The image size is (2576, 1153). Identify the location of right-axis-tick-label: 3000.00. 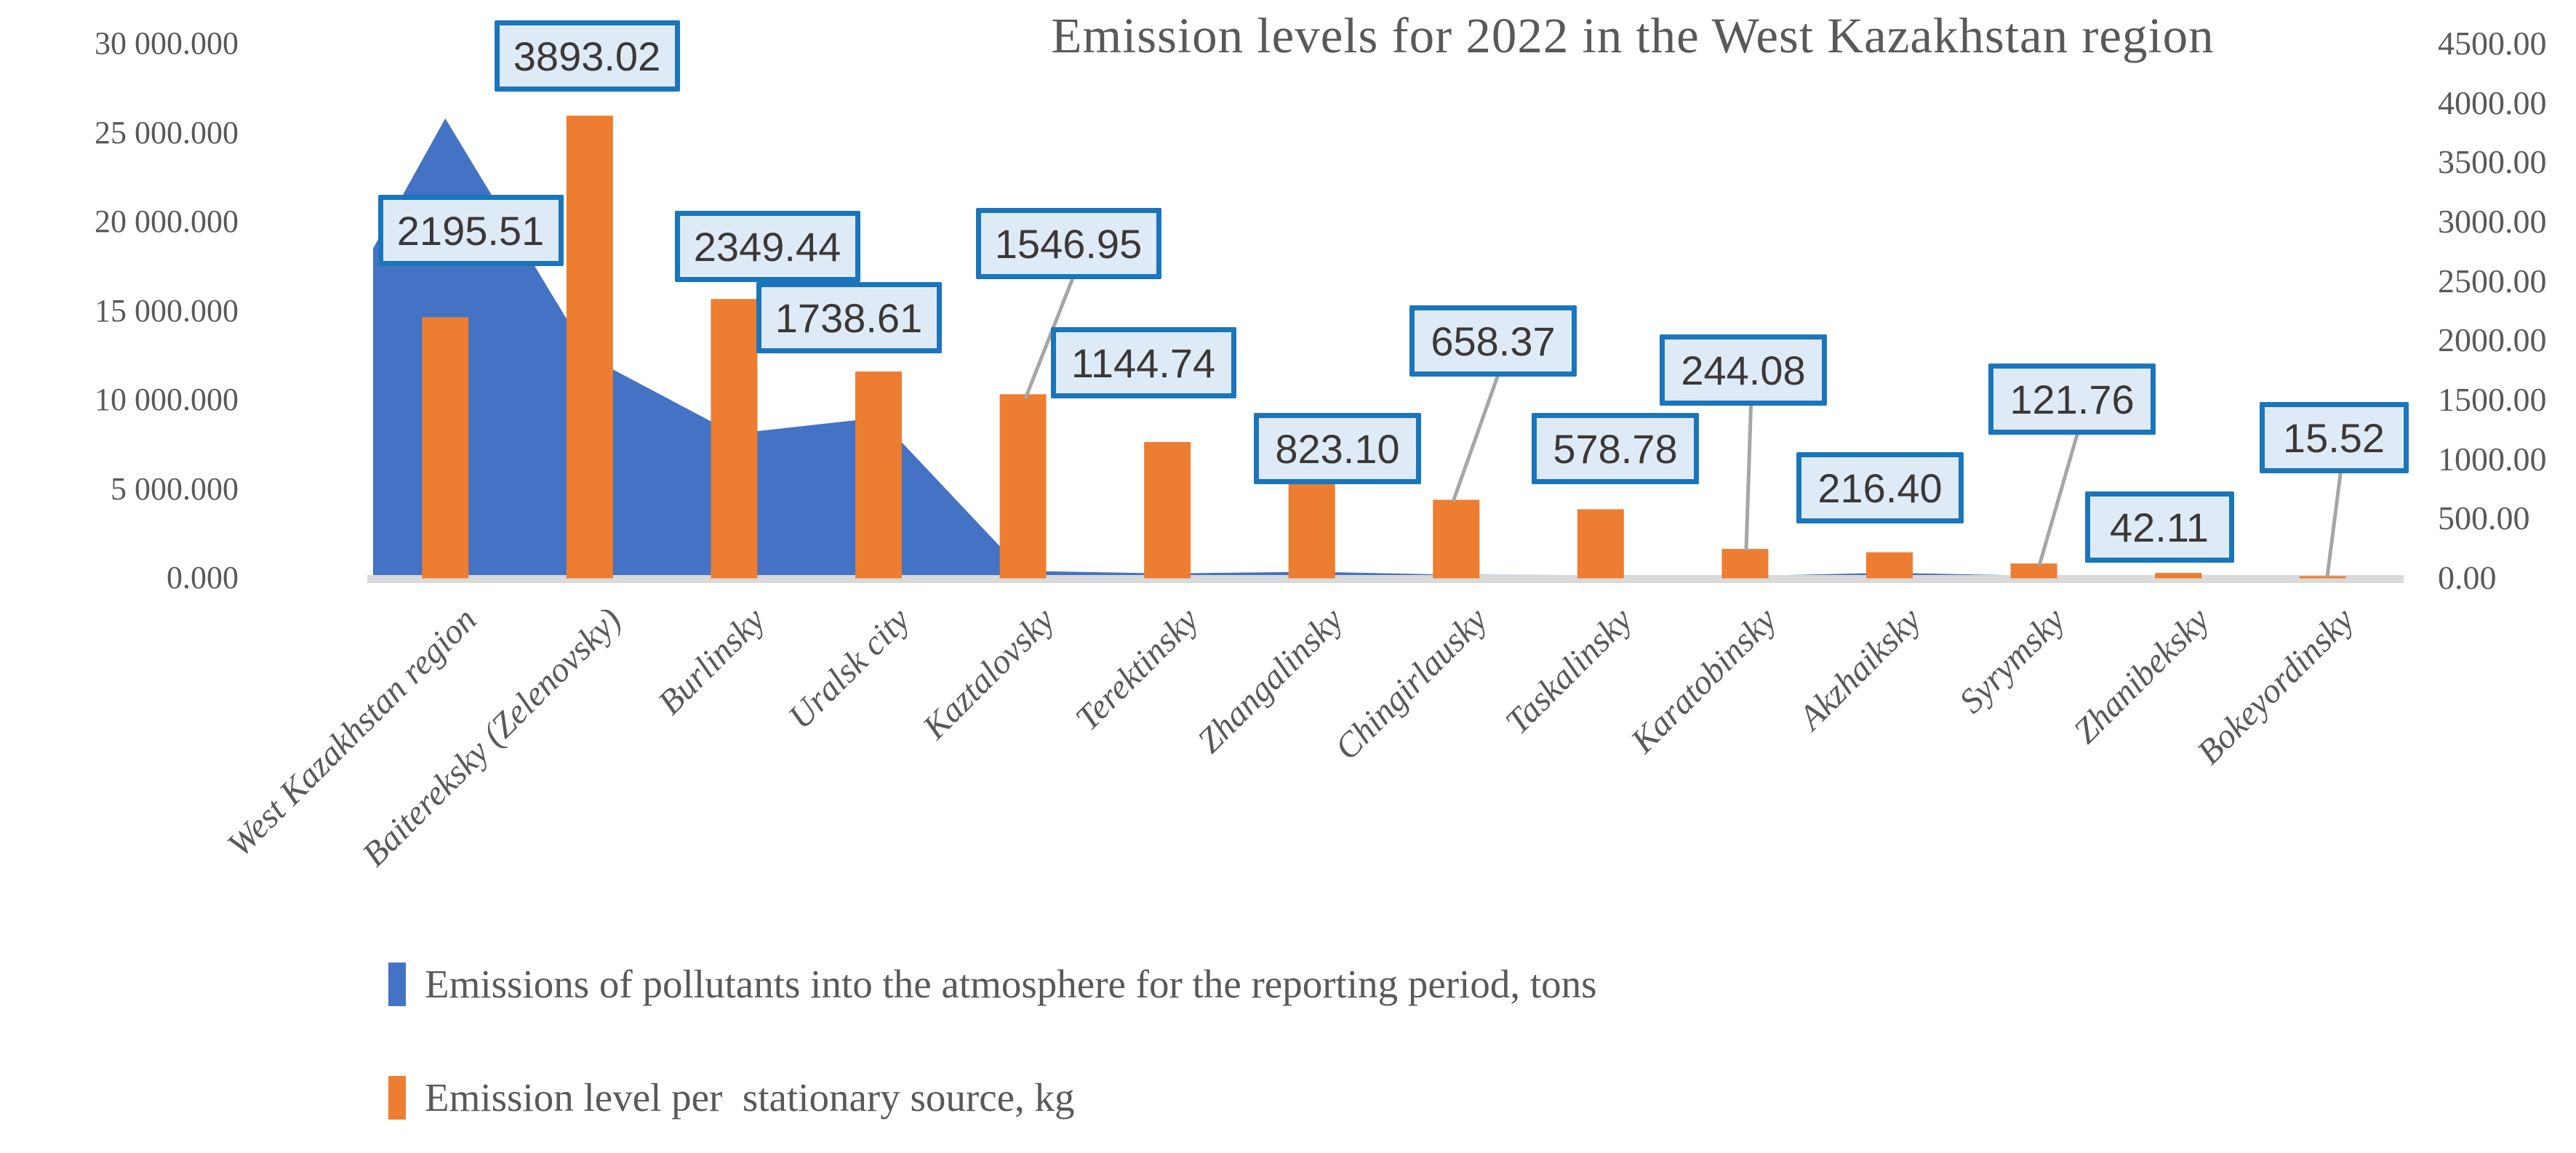
(2492, 221).